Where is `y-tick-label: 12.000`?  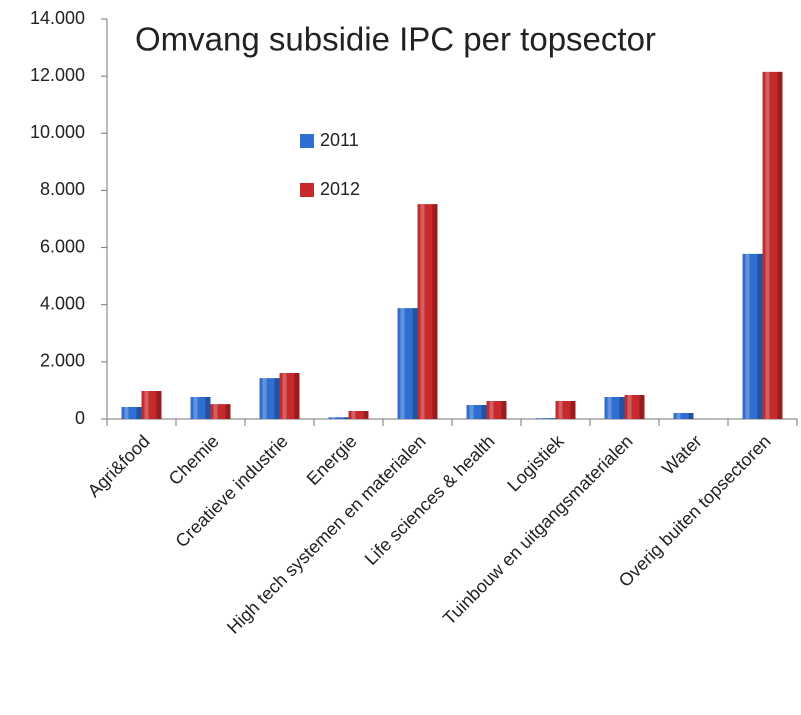 y-tick-label: 12.000 is located at coordinates (57, 75).